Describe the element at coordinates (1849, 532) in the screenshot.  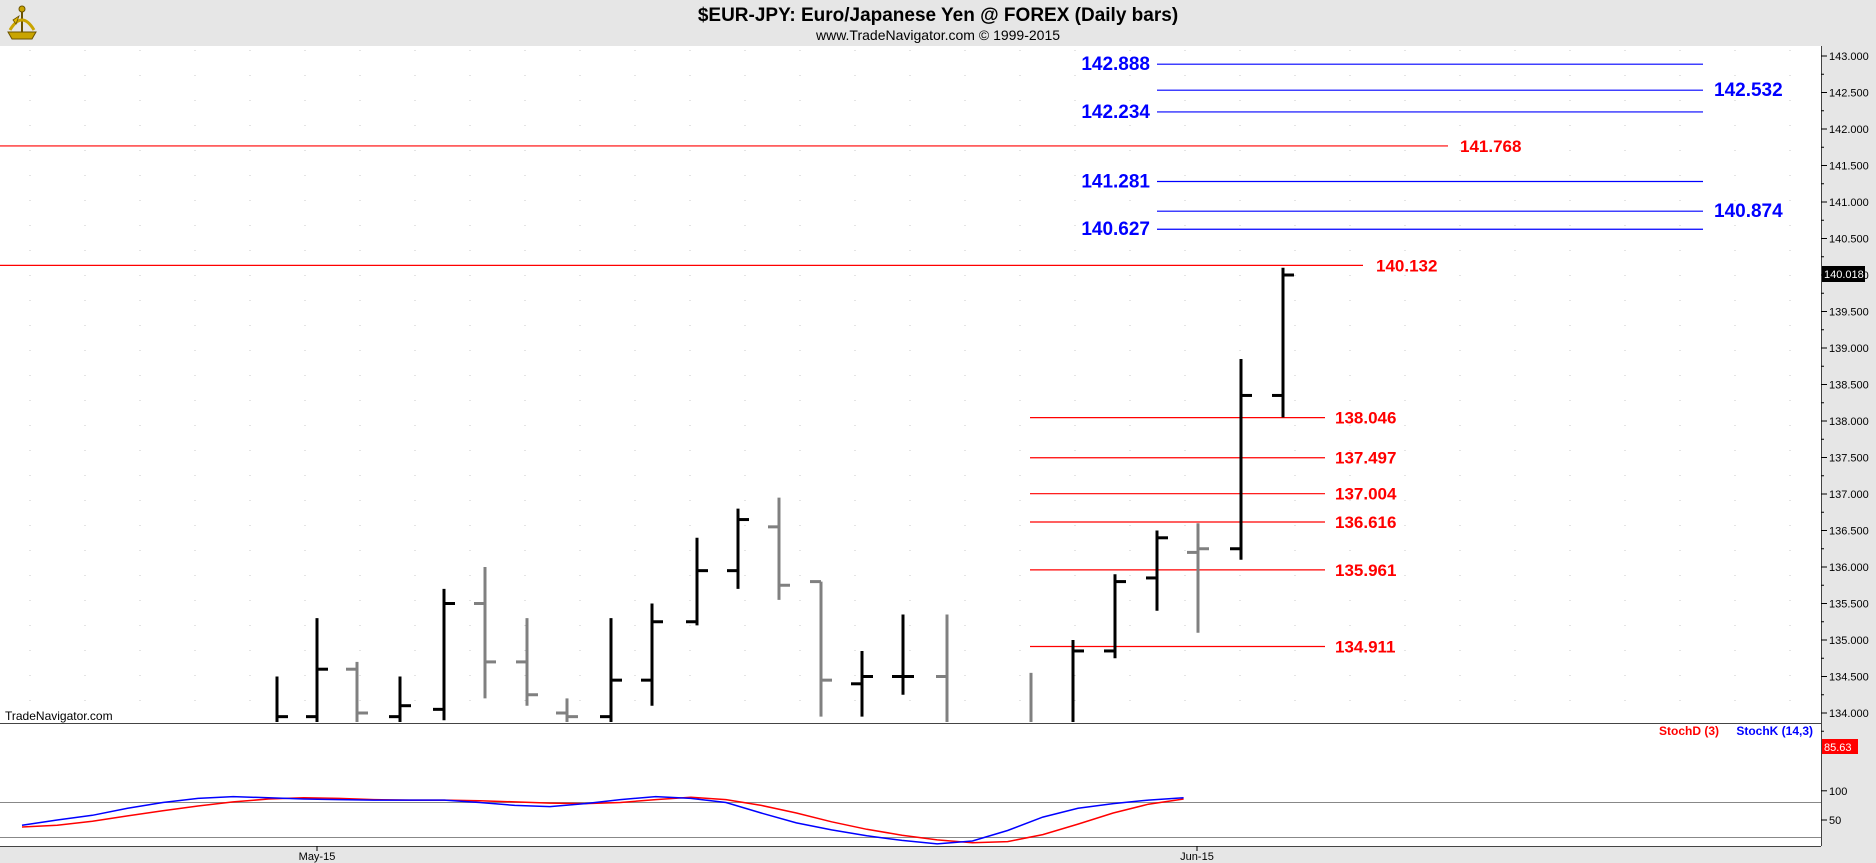
I see `y-axis-tick-label: 136.500` at that location.